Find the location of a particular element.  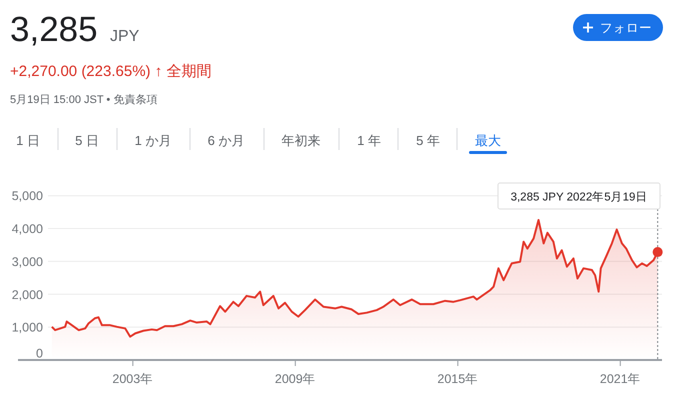

x-tick-label: 2021年 is located at coordinates (620, 379).